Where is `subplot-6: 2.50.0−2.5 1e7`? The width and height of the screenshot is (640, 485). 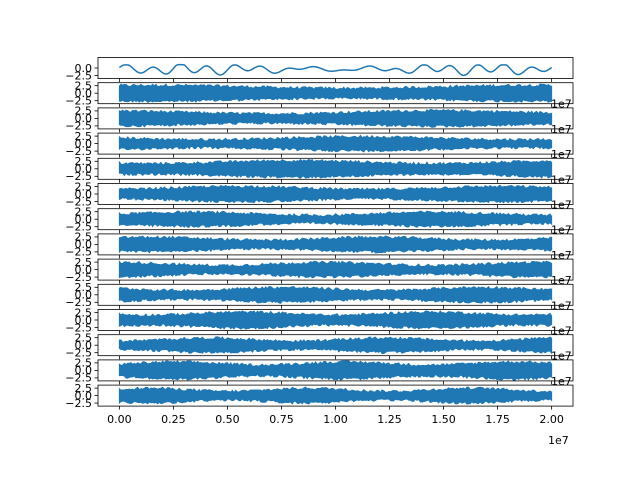
subplot-6: 2.50.0−2.5 1e7 is located at coordinates (319, 196).